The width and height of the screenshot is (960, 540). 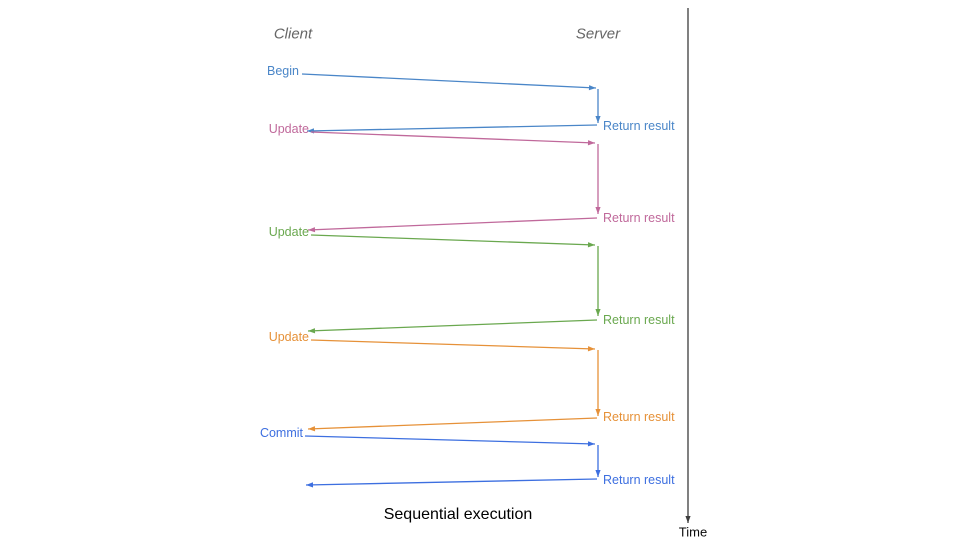 I want to click on update-3-request-label: Update, so click(x=288, y=336).